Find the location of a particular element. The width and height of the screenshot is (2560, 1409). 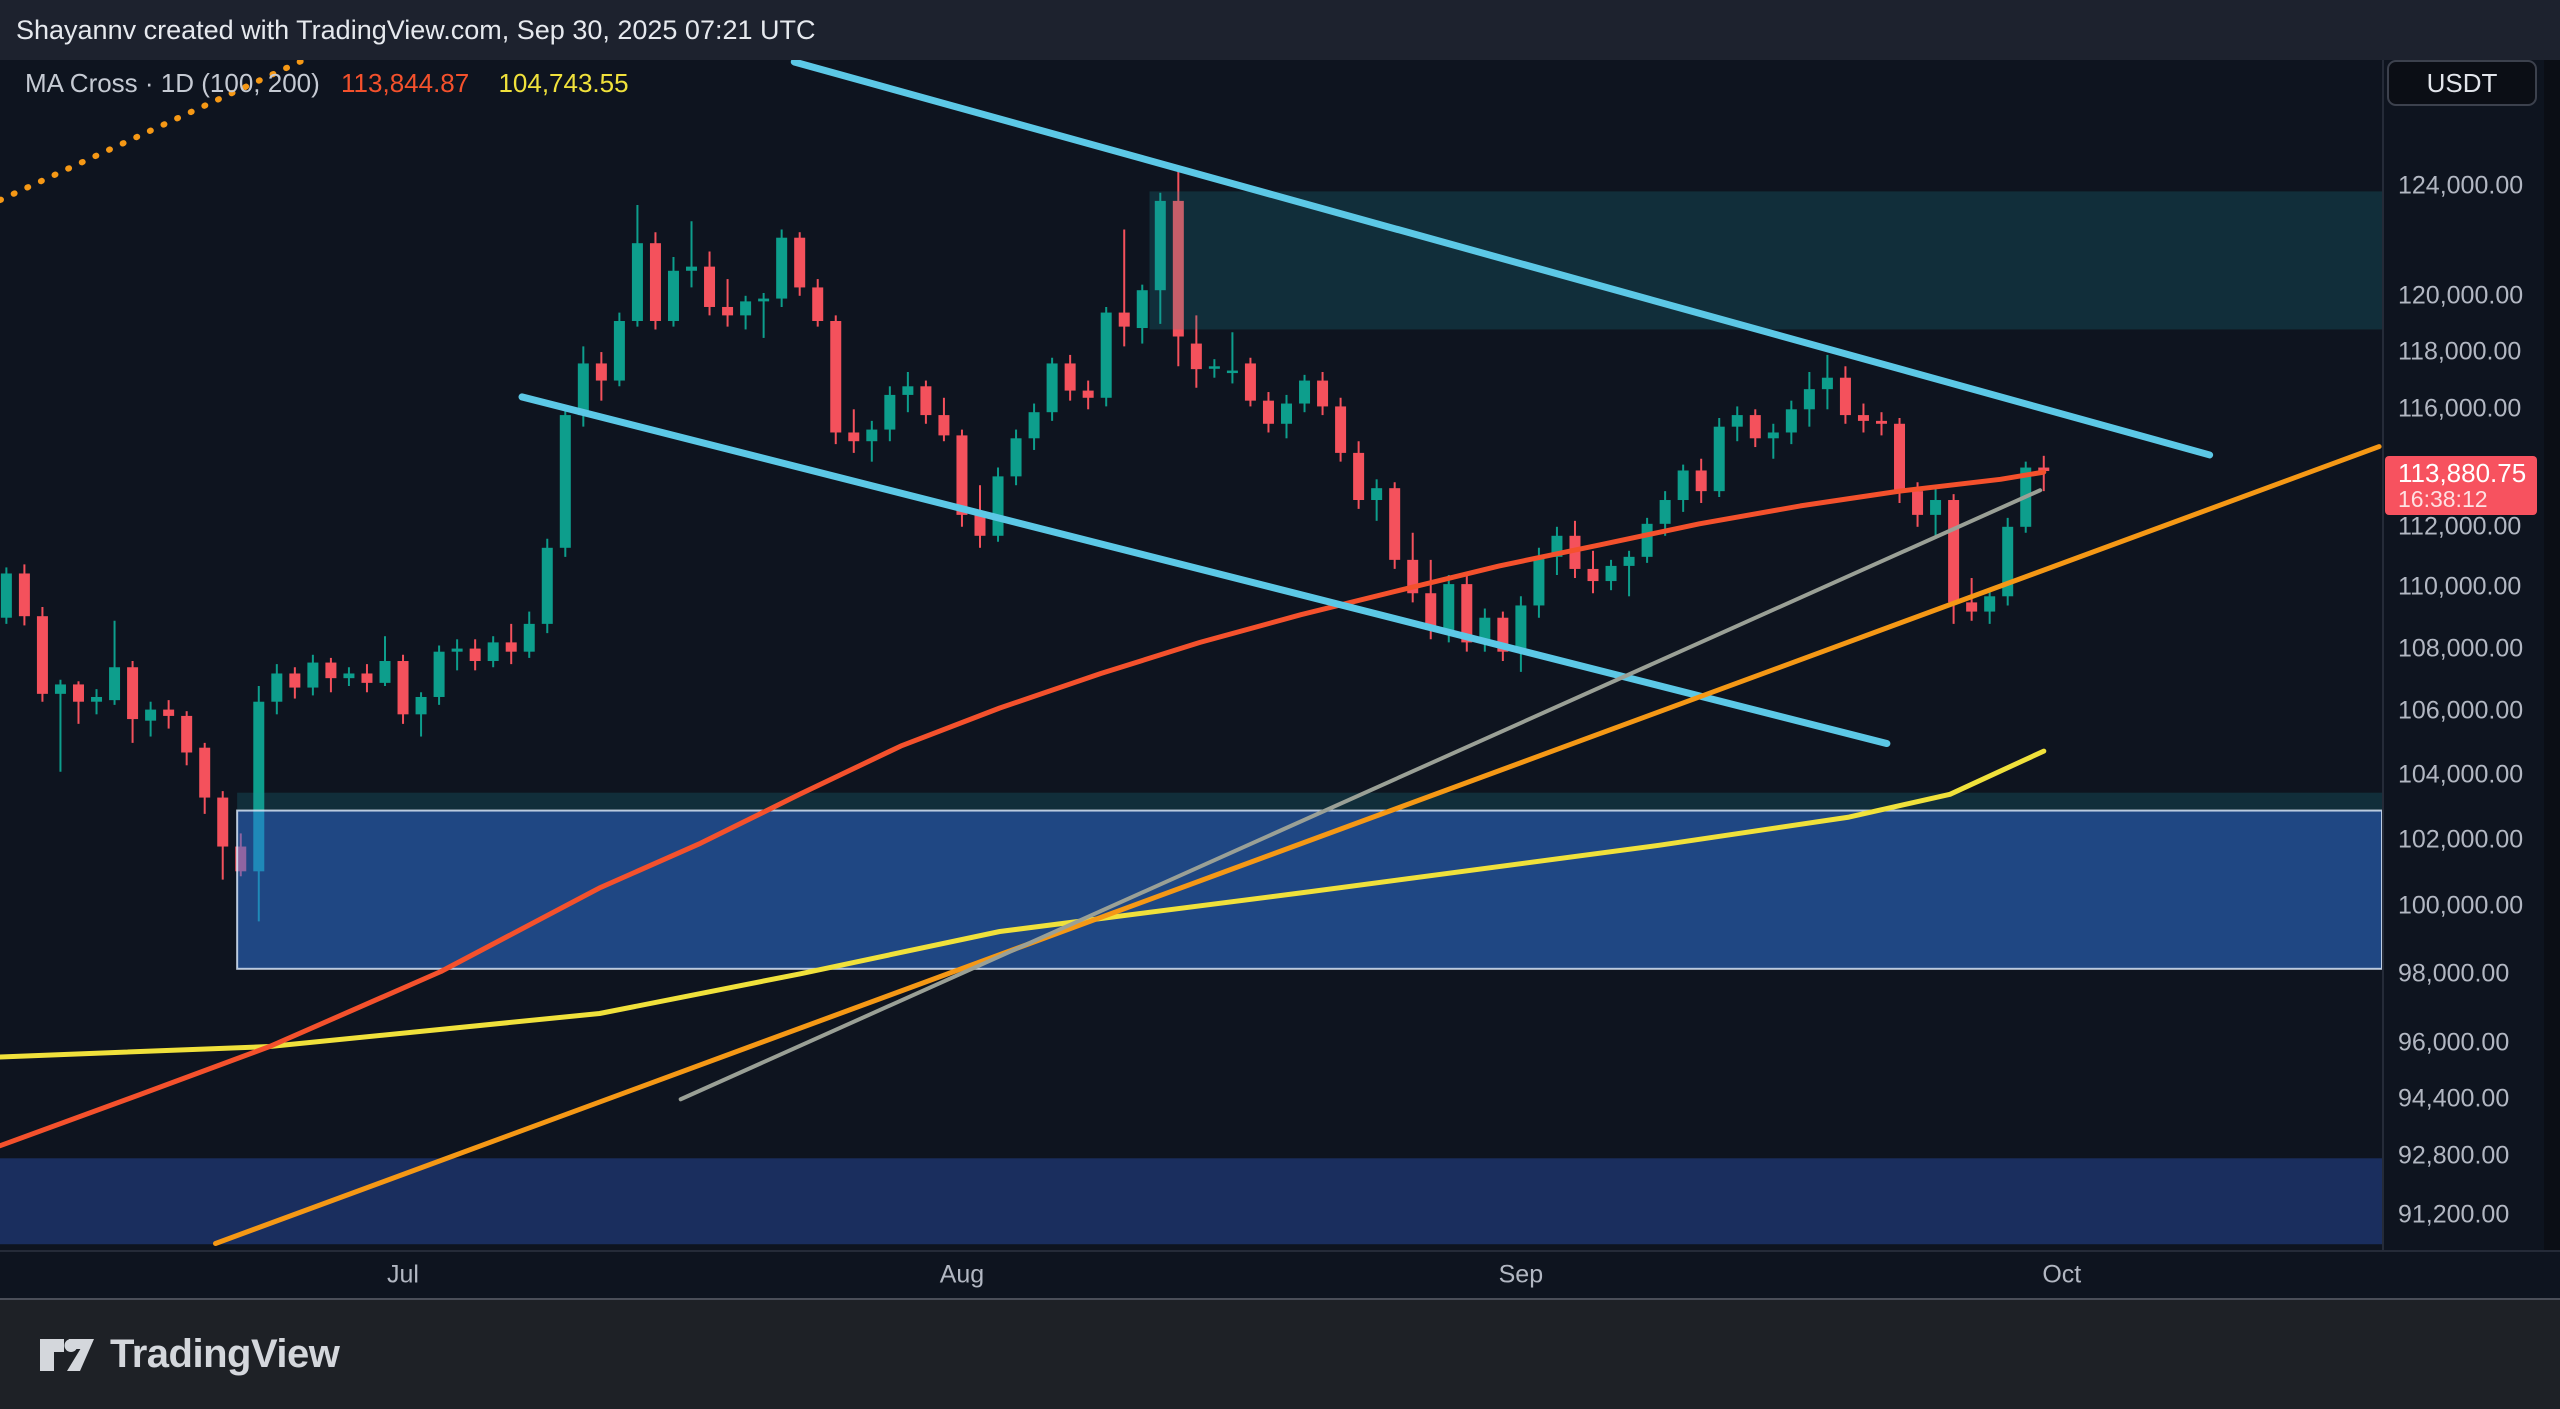

lower-channel-line is located at coordinates (1204, 570).